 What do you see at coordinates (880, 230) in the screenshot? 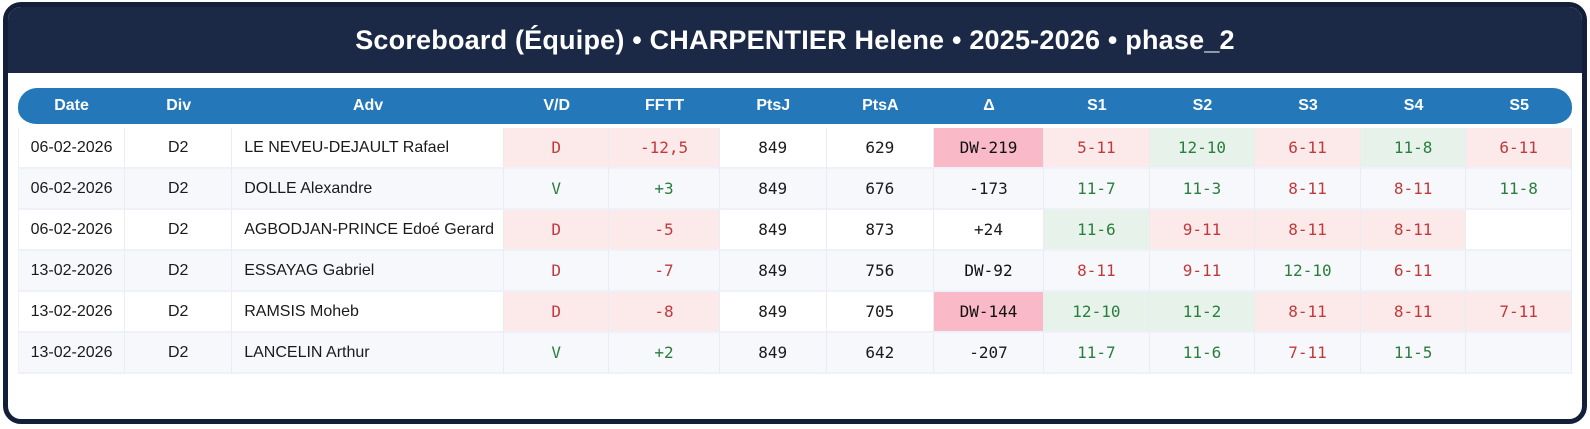
I see `cell-adversary-points: 873` at bounding box center [880, 230].